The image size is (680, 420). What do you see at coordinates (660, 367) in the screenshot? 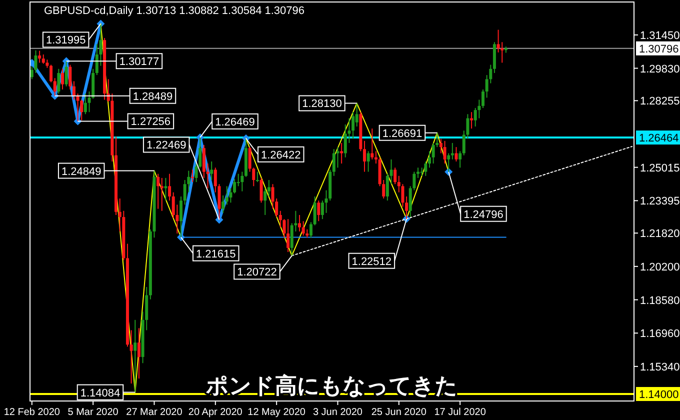
I see `y-tick-label: 1.15340` at bounding box center [660, 367].